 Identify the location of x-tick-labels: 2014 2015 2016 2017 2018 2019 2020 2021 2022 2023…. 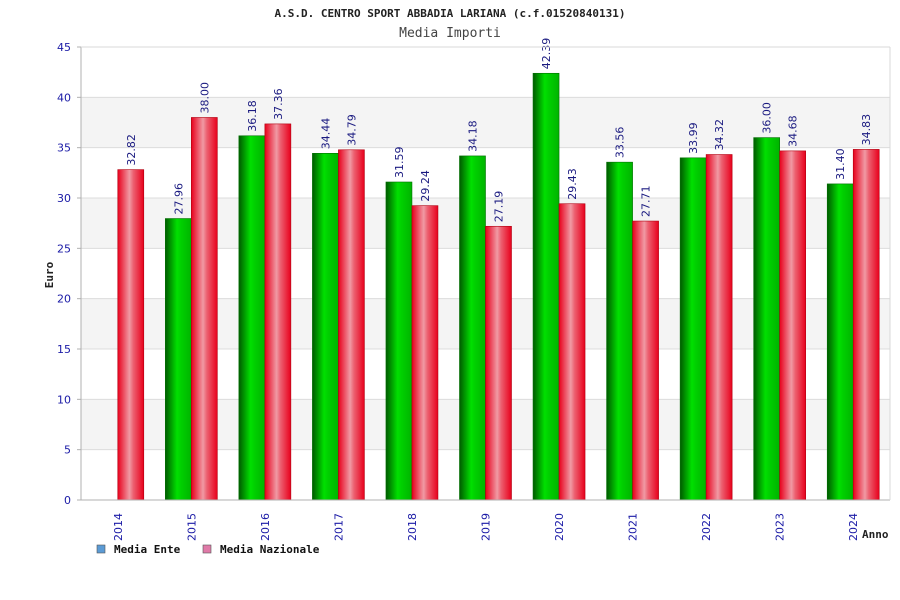
(486, 527).